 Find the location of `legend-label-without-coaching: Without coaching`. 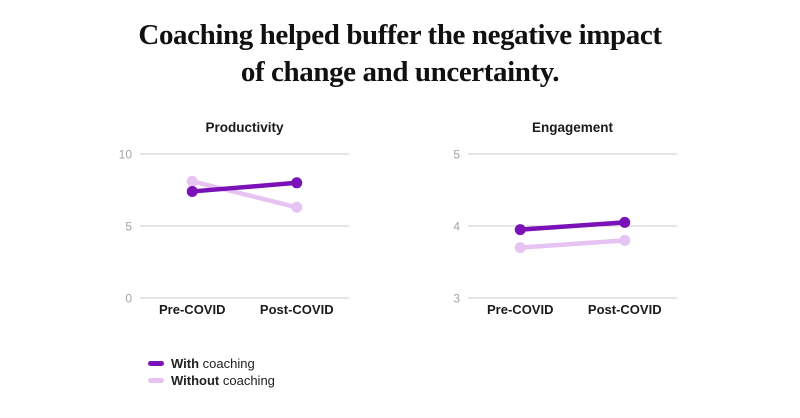

legend-label-without-coaching: Without coaching is located at coordinates (223, 380).